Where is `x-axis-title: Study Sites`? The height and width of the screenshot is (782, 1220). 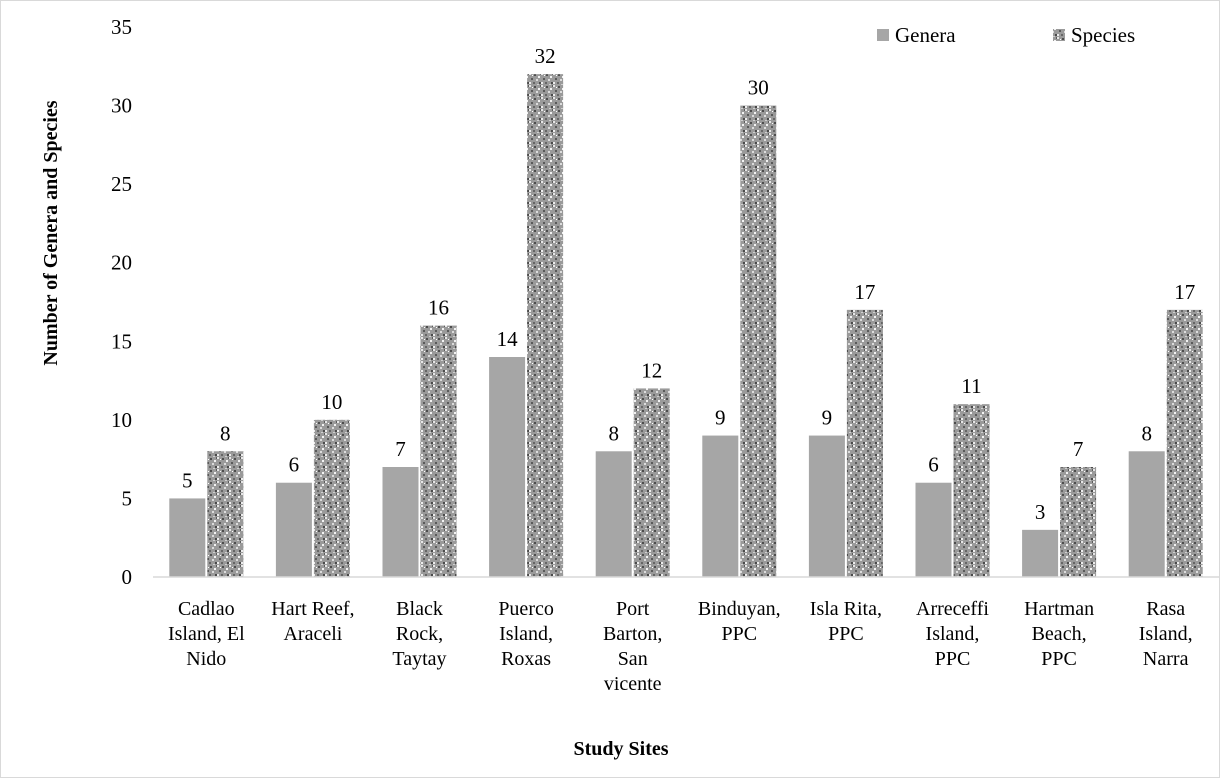 x-axis-title: Study Sites is located at coordinates (620, 749).